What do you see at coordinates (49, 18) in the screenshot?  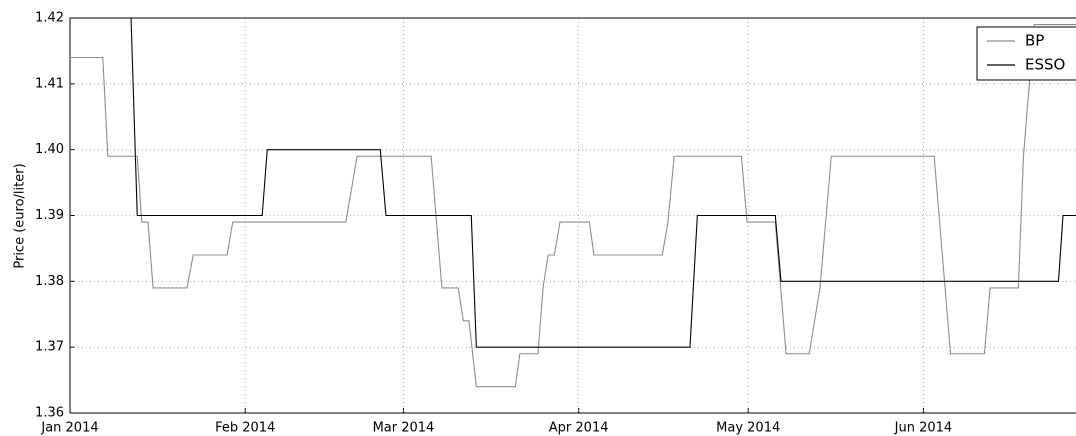 I see `y-tick-label: 1.42` at bounding box center [49, 18].